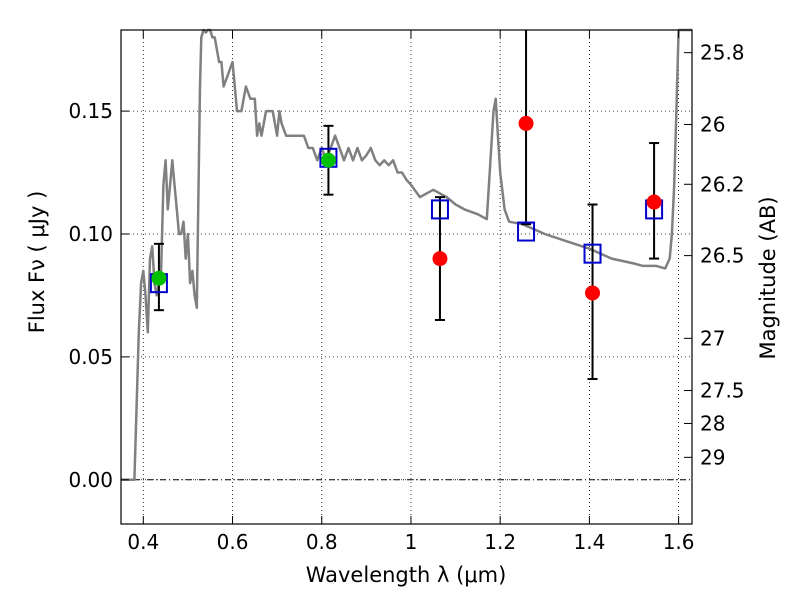  I want to click on y-axis-ticks: 0.00 0.05 0.10 0.15, so click(98, 295).